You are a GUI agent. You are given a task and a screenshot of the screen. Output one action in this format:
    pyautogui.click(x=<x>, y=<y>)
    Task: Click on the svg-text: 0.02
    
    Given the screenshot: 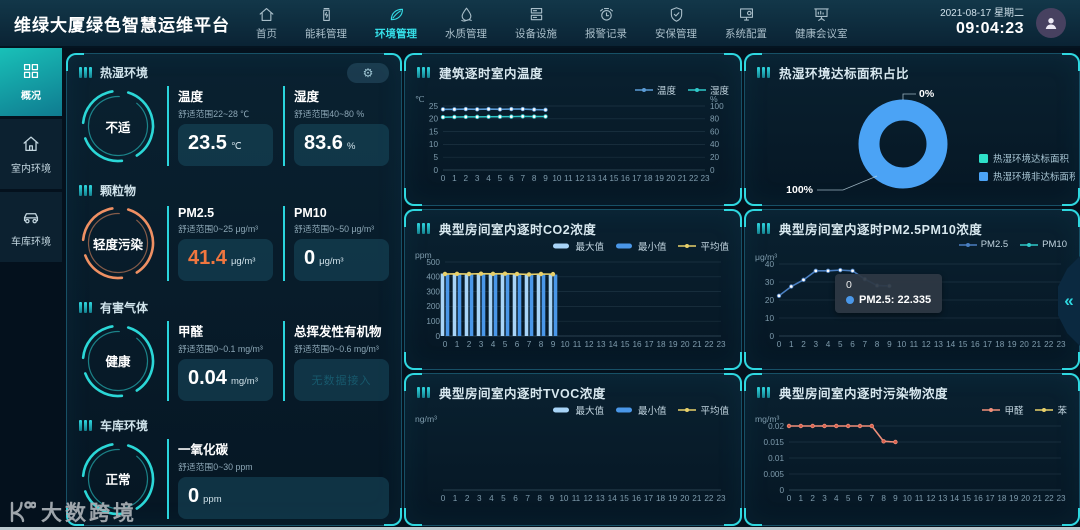 What is the action you would take?
    pyautogui.click(x=776, y=426)
    